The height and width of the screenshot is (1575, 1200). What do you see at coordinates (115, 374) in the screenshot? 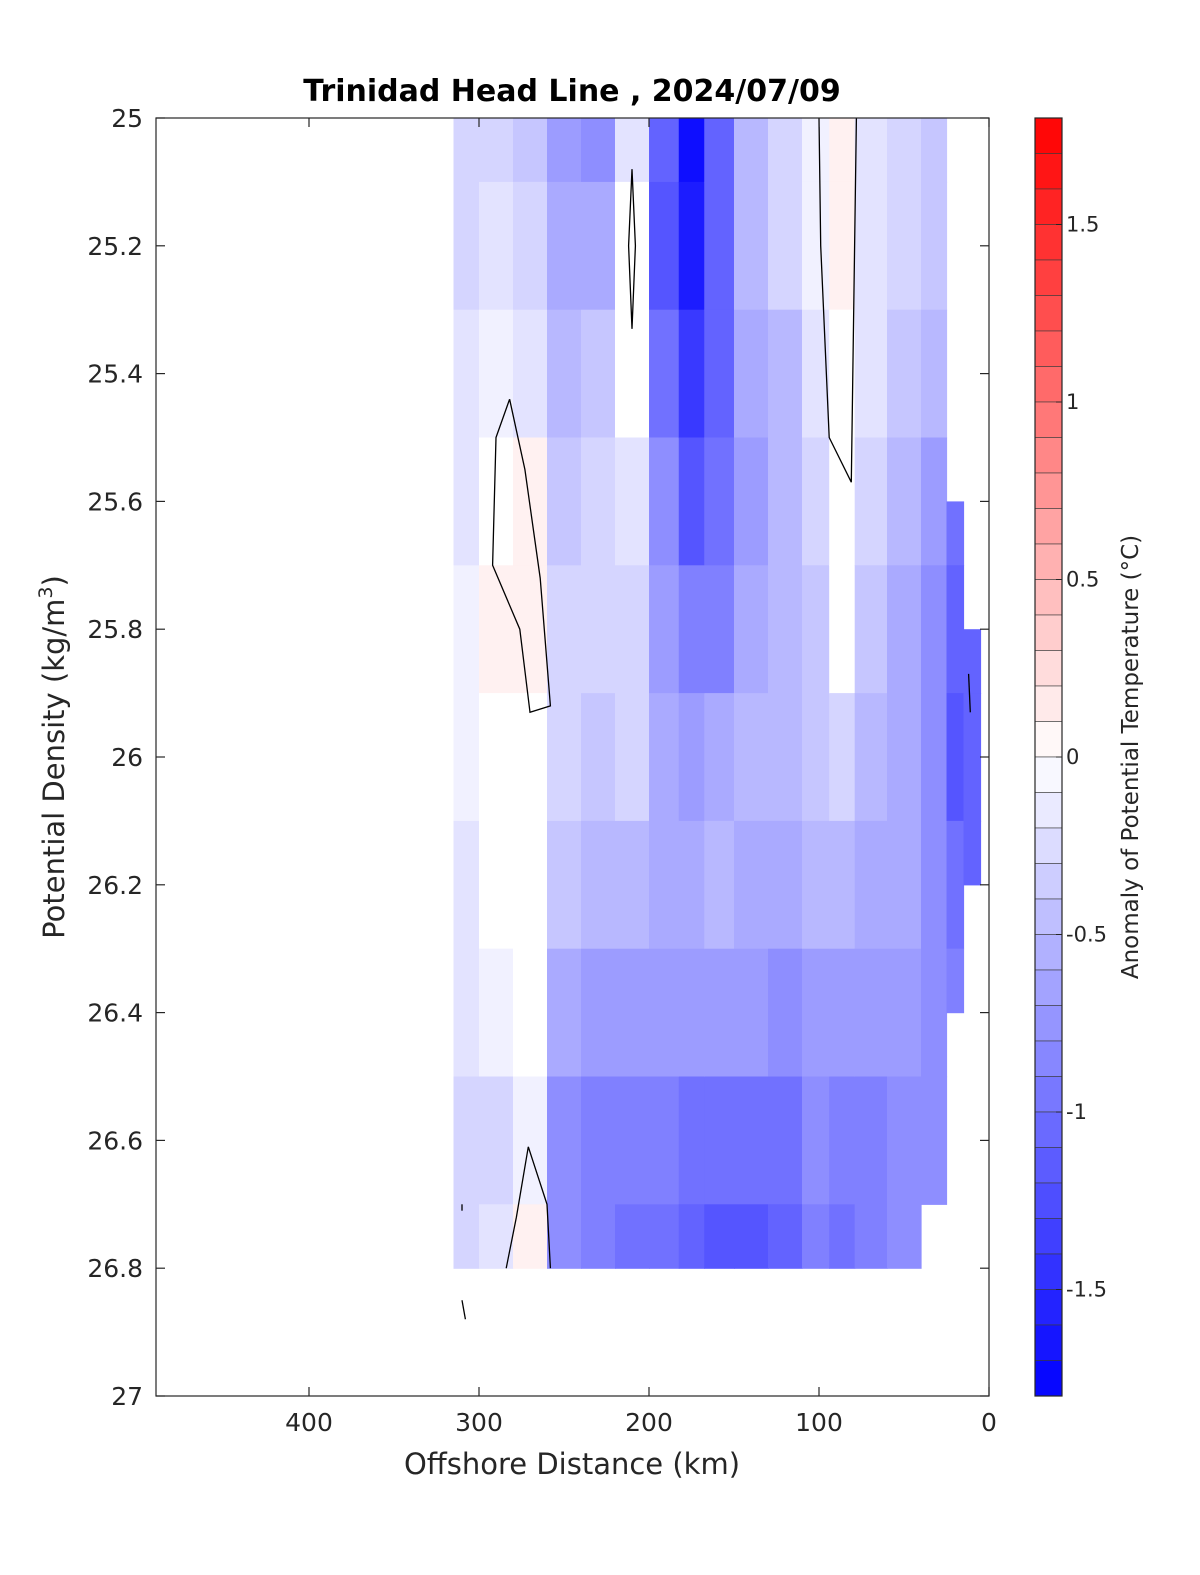
I see `y-tick-label: 25.4` at bounding box center [115, 374].